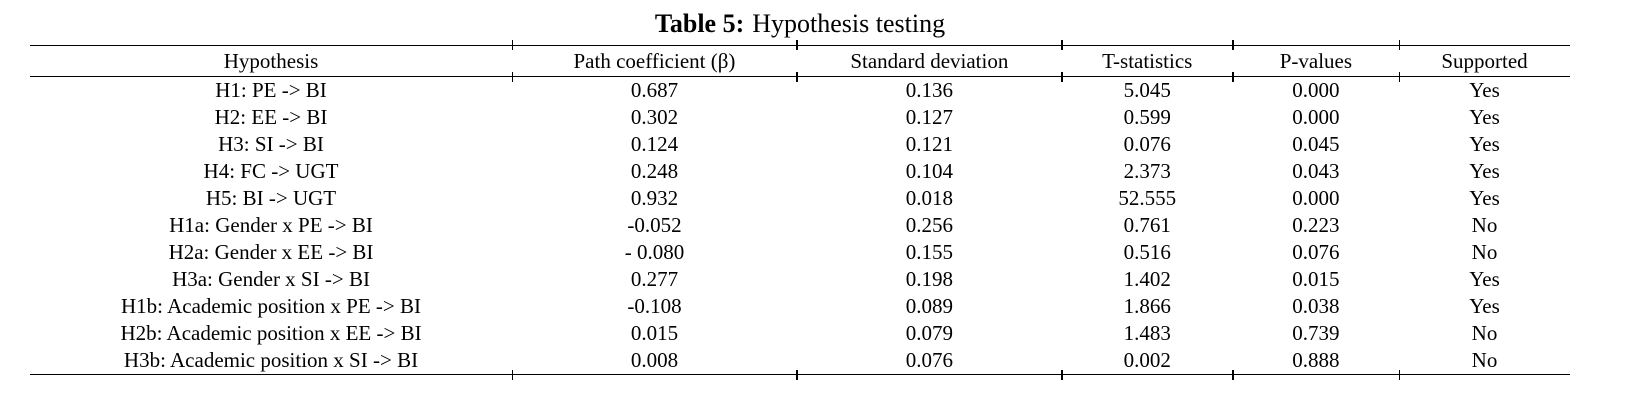 The height and width of the screenshot is (420, 1625). Describe the element at coordinates (929, 279) in the screenshot. I see `value-cell: 0.198` at that location.